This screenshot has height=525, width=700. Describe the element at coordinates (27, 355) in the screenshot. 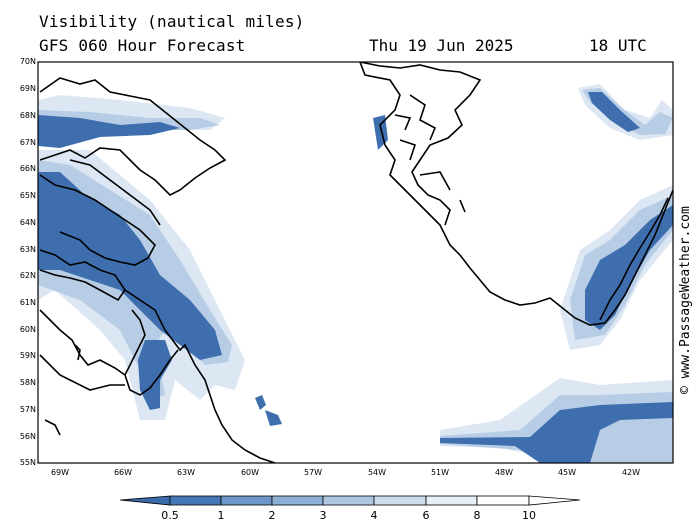

I see `lat-label: 59N` at that location.